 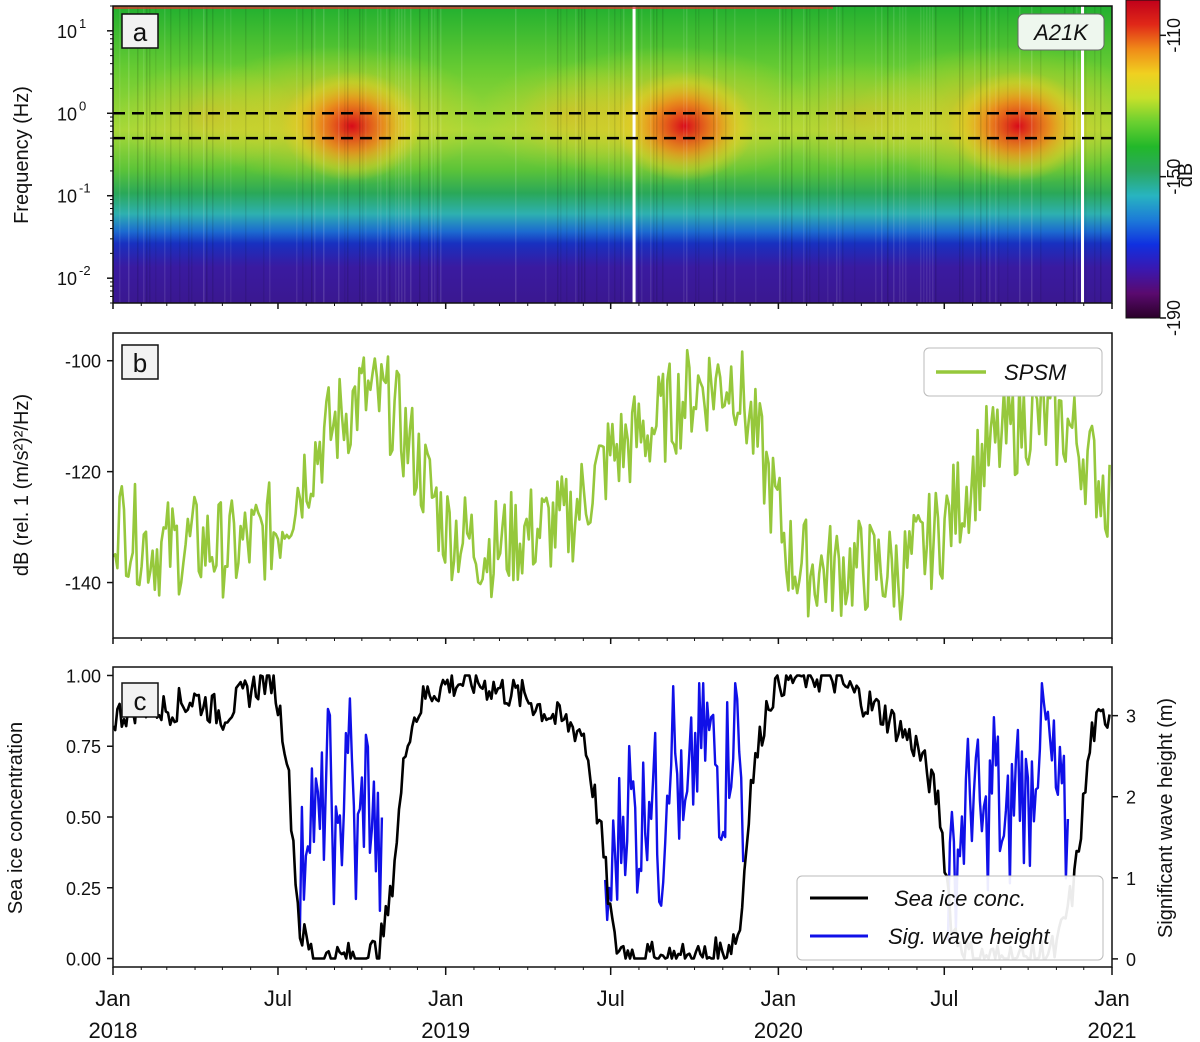 I want to click on panel-c-legend: Sea ice conc. Sig. wave height, so click(x=950, y=918).